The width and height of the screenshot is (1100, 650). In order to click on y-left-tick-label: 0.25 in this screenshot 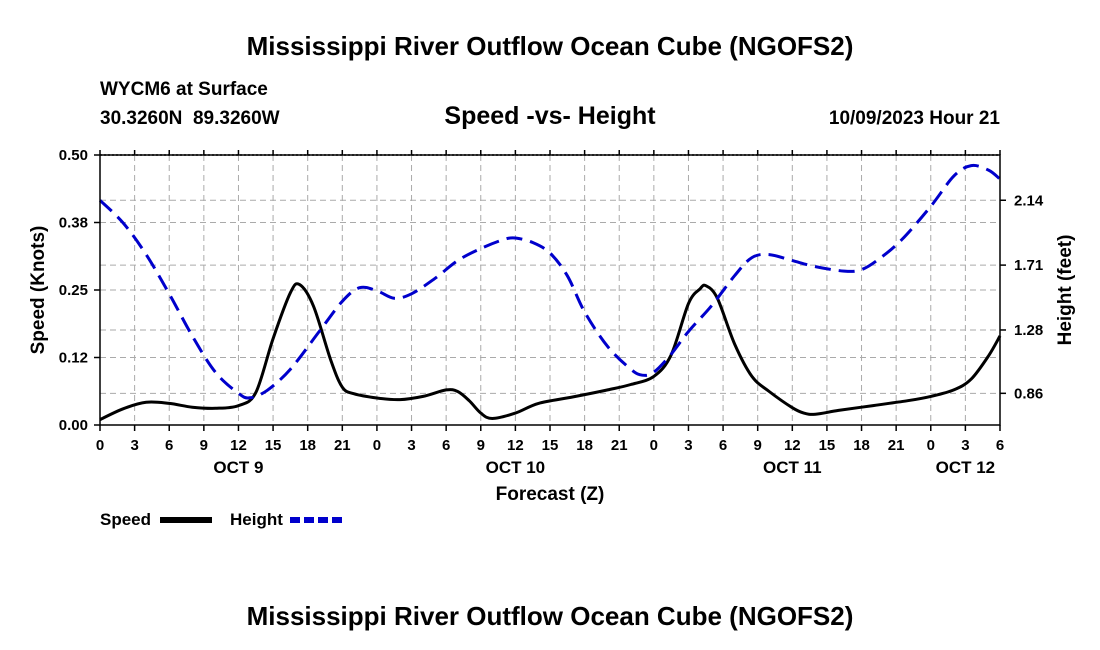, I will do `click(73, 290)`.